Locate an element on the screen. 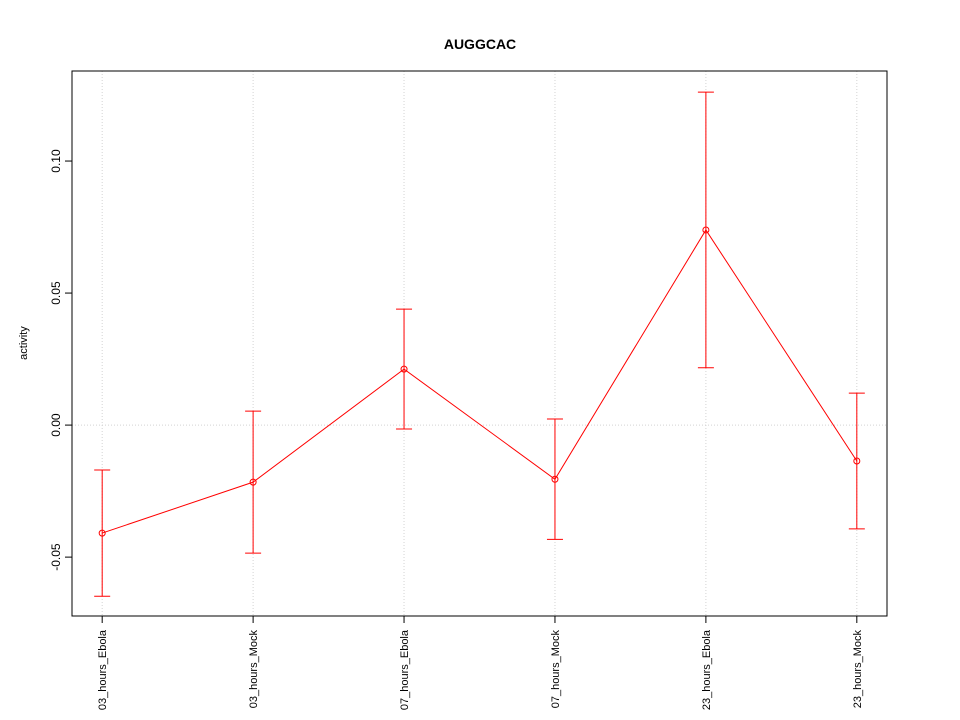 Image resolution: width=960 pixels, height=720 pixels. x-tick-label: 03_hours_Mock is located at coordinates (254, 669).